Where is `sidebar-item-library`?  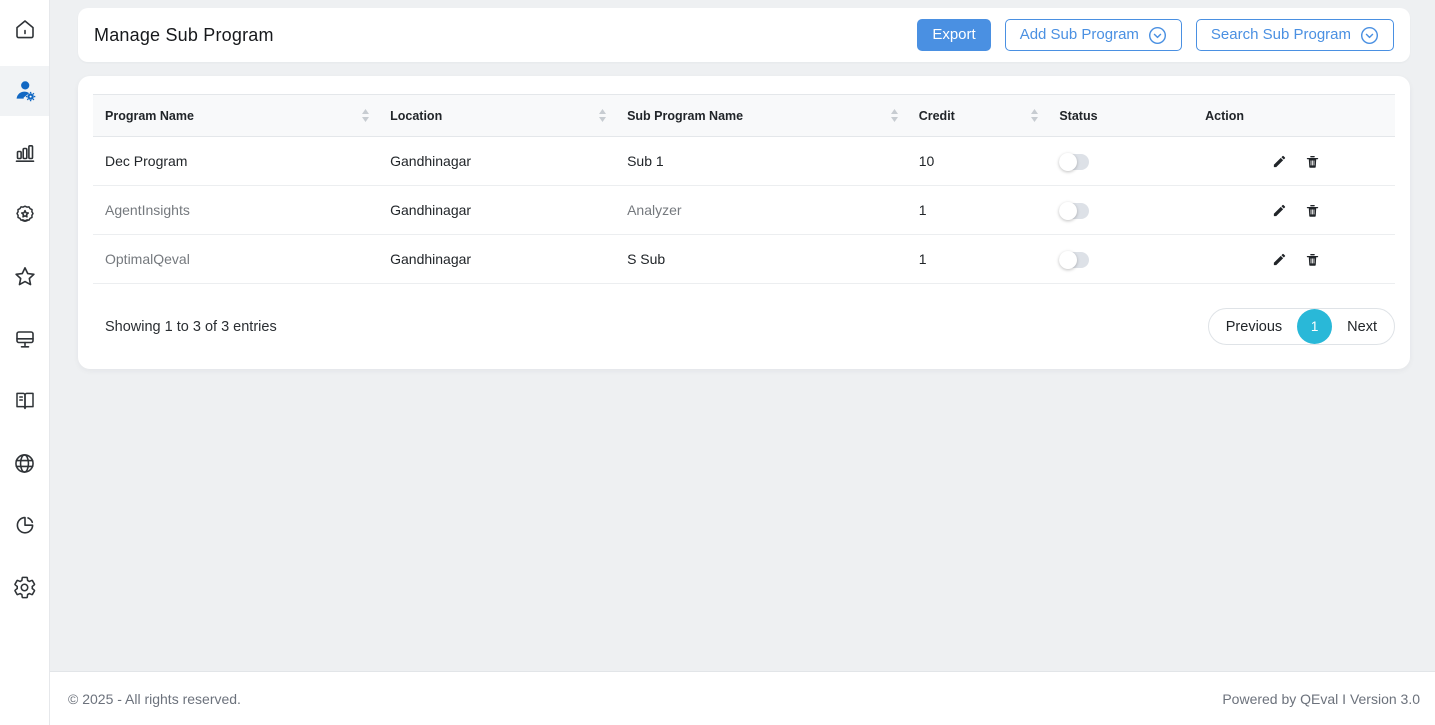
sidebar-item-library is located at coordinates (24, 401).